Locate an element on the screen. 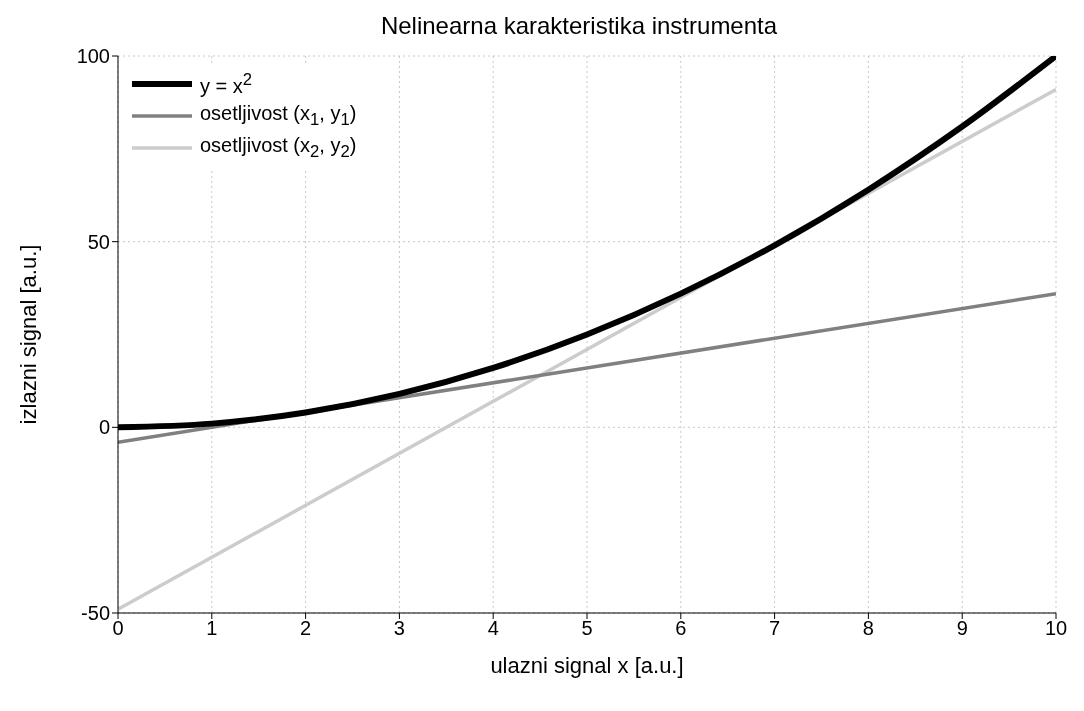 Image resolution: width=1084 pixels, height=711 pixels. y-tick-label: -50 is located at coordinates (95, 613).